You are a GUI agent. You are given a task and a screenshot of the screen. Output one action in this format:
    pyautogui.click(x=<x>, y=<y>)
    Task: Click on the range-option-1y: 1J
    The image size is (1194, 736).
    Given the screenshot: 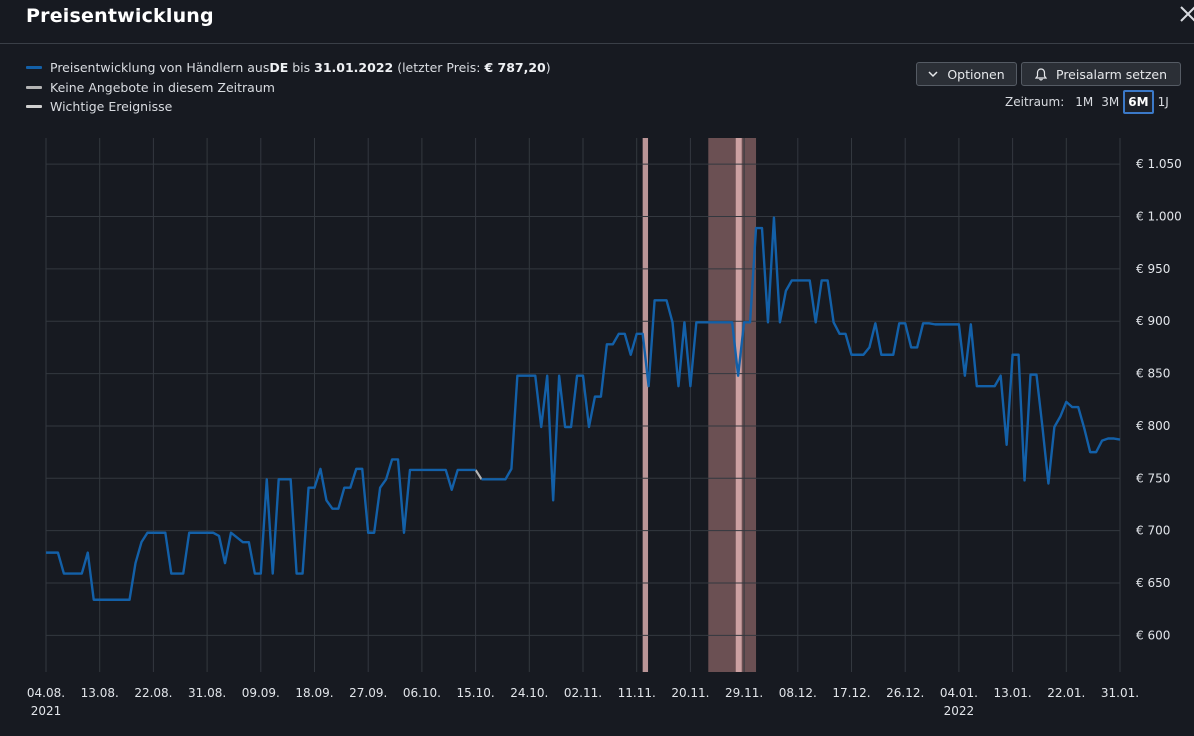 What is the action you would take?
    pyautogui.click(x=1163, y=102)
    